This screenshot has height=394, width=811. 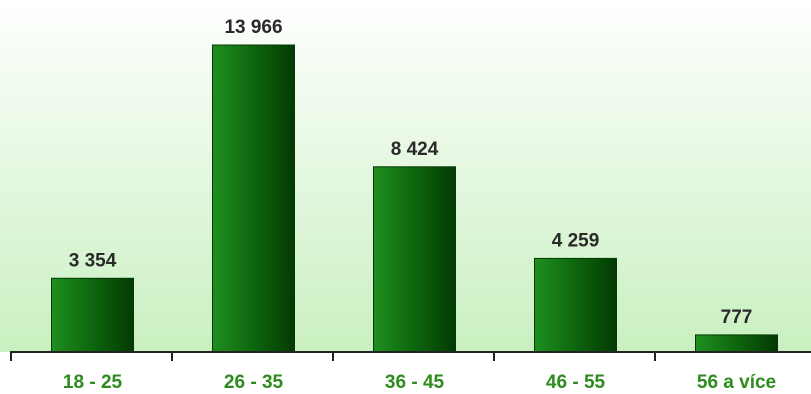 I want to click on bar-value-label-1: 13 966, so click(x=253, y=27).